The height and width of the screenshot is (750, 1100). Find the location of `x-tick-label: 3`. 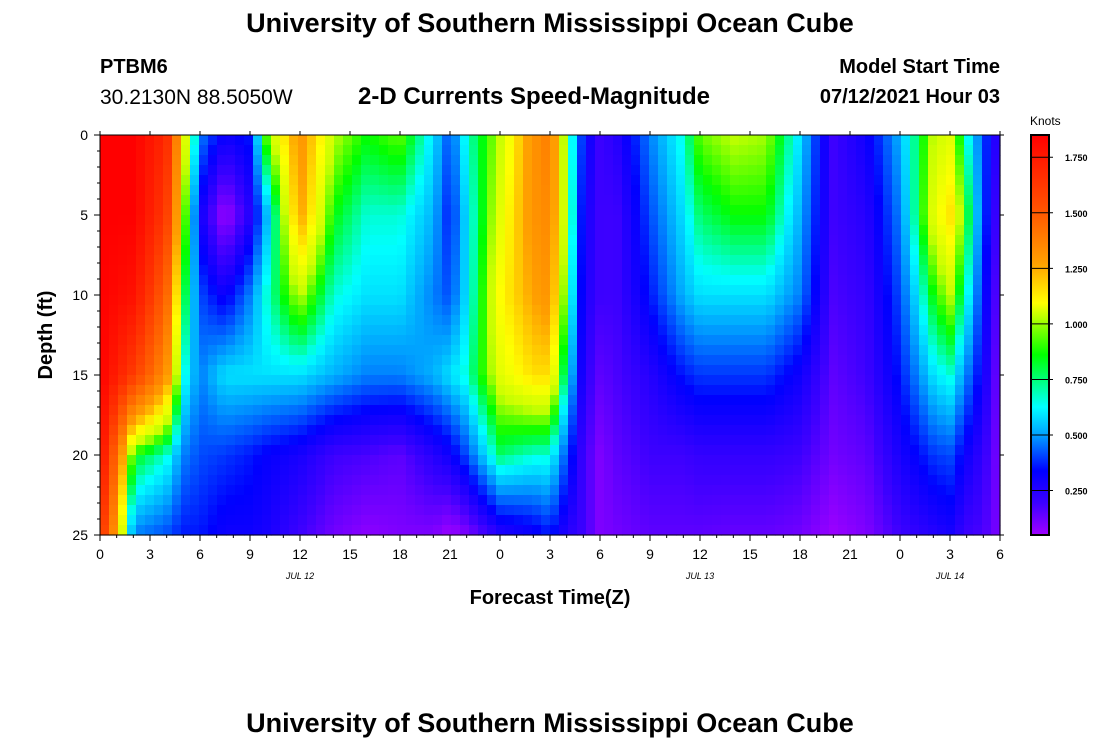

x-tick-label: 3 is located at coordinates (950, 554).